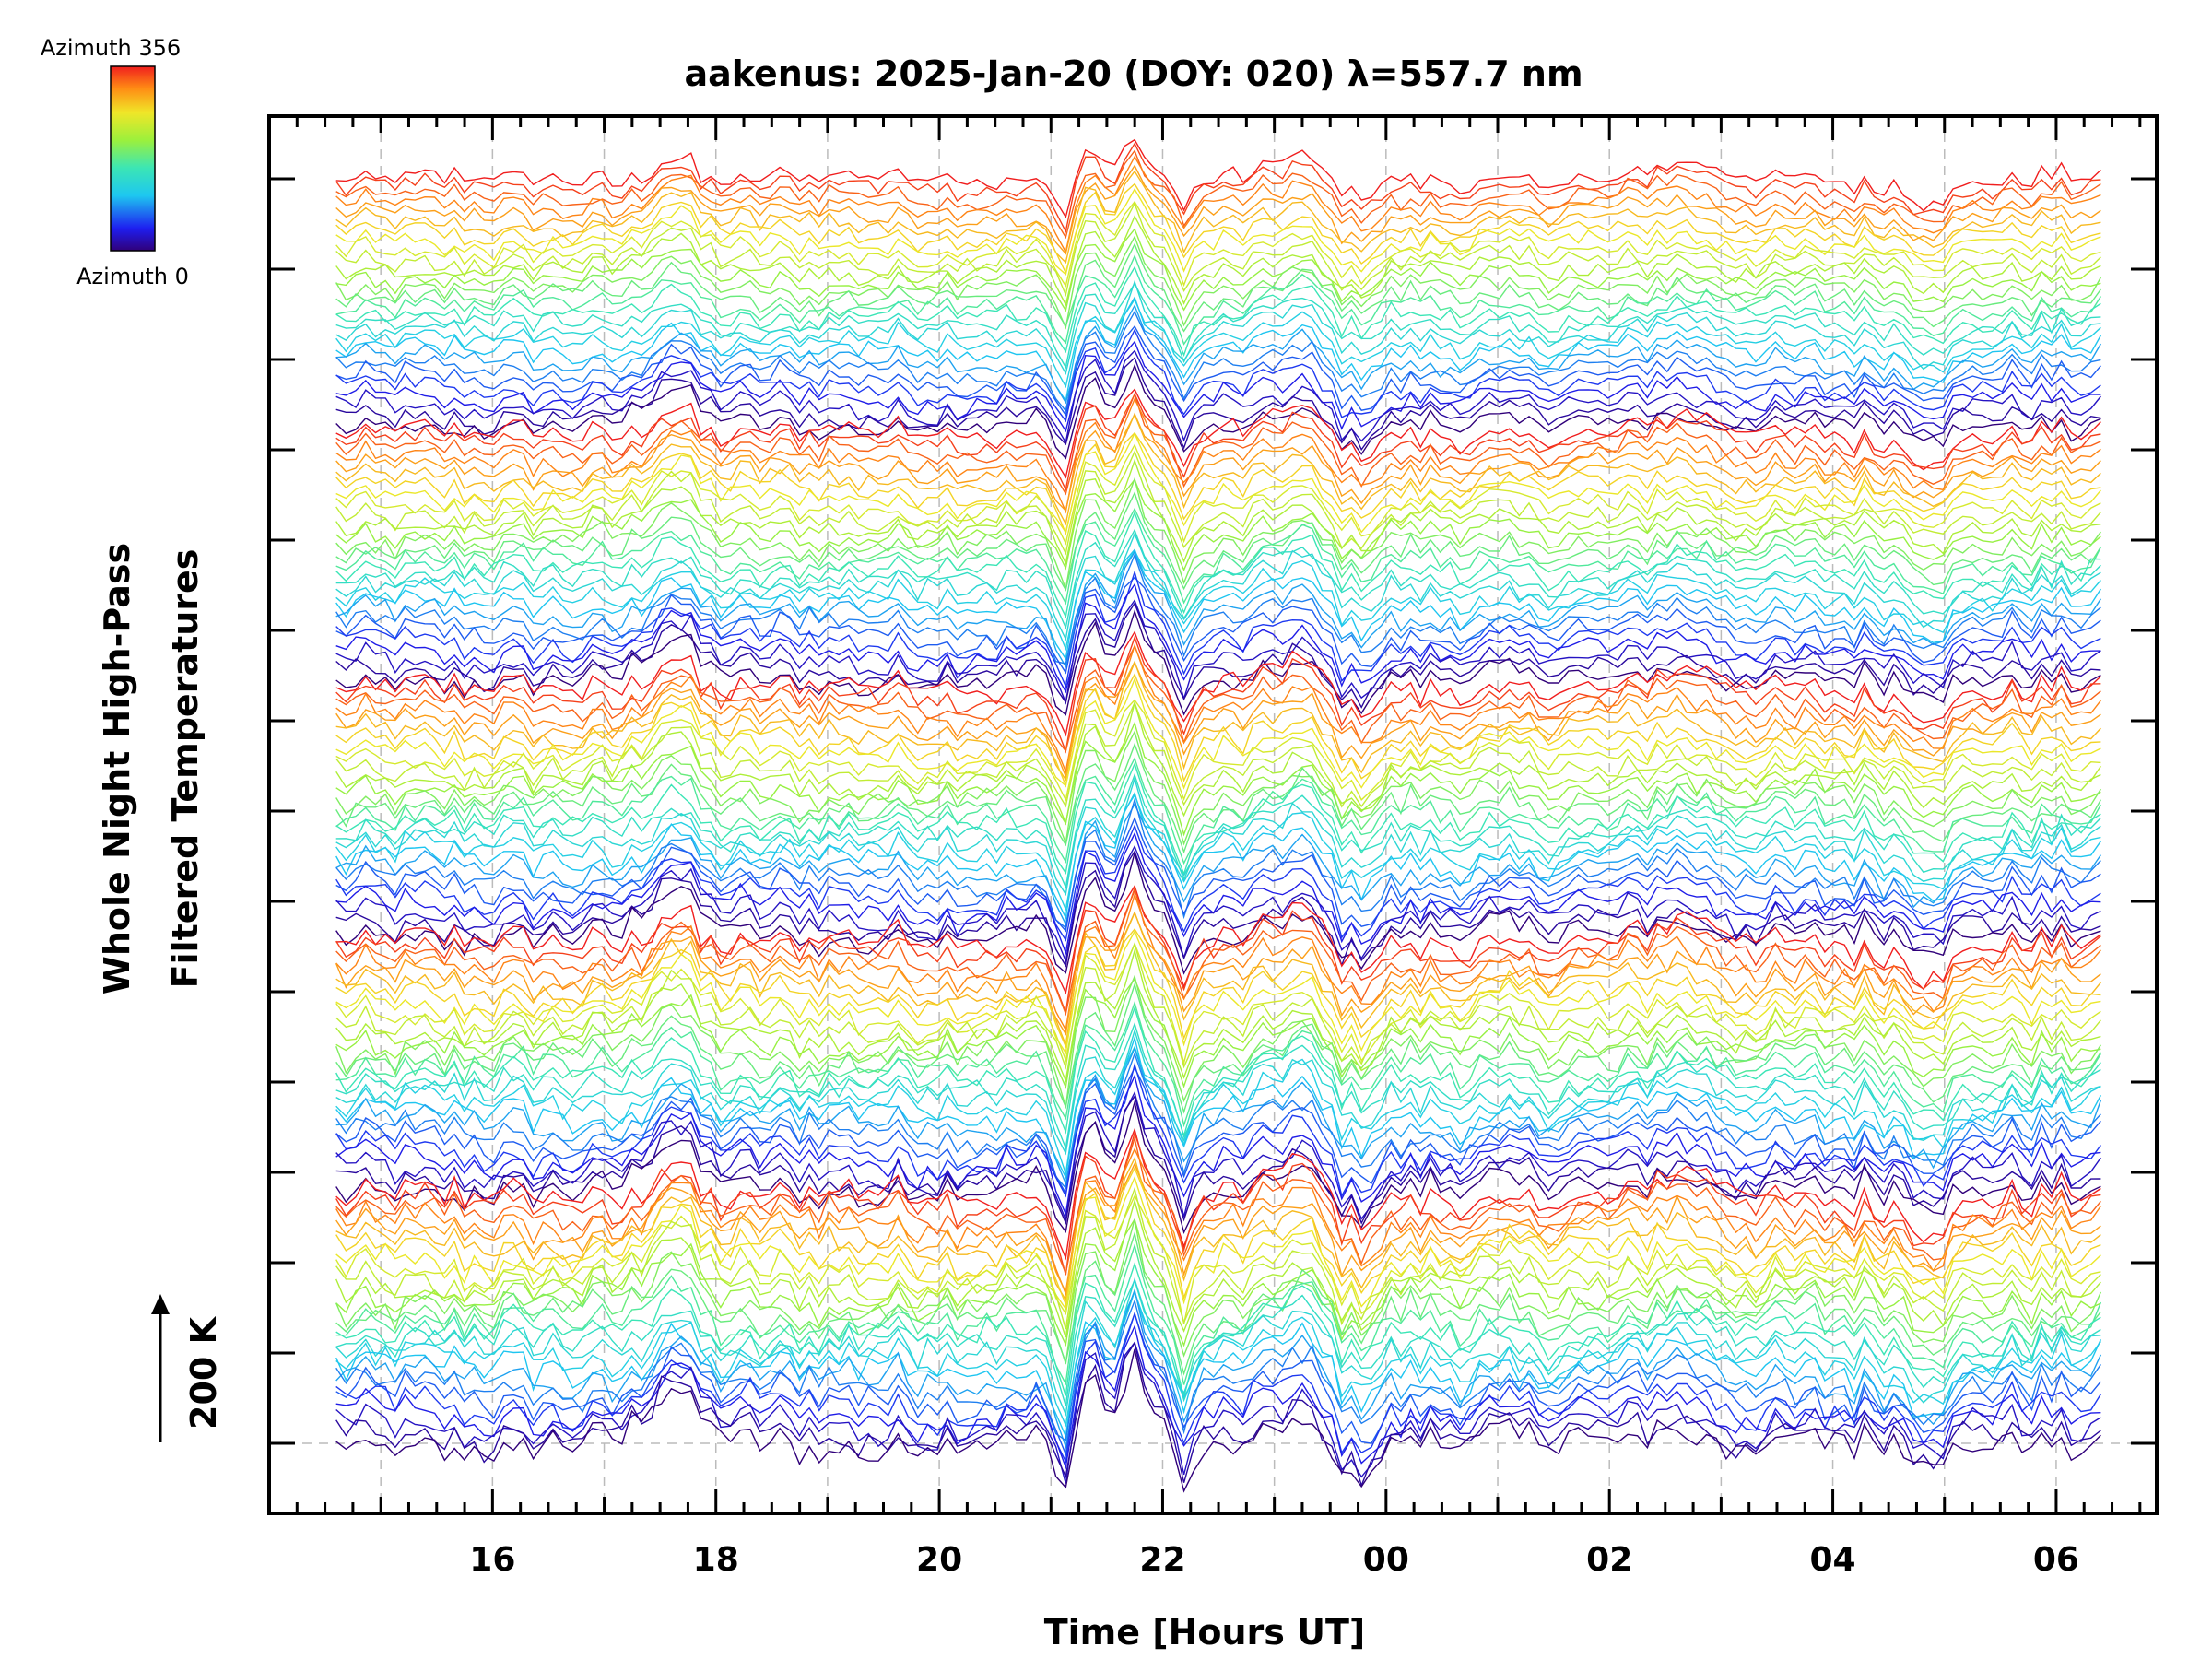 This screenshot has height=1659, width=2212. Describe the element at coordinates (1162, 1560) in the screenshot. I see `x-tick-label-22: 22` at that location.